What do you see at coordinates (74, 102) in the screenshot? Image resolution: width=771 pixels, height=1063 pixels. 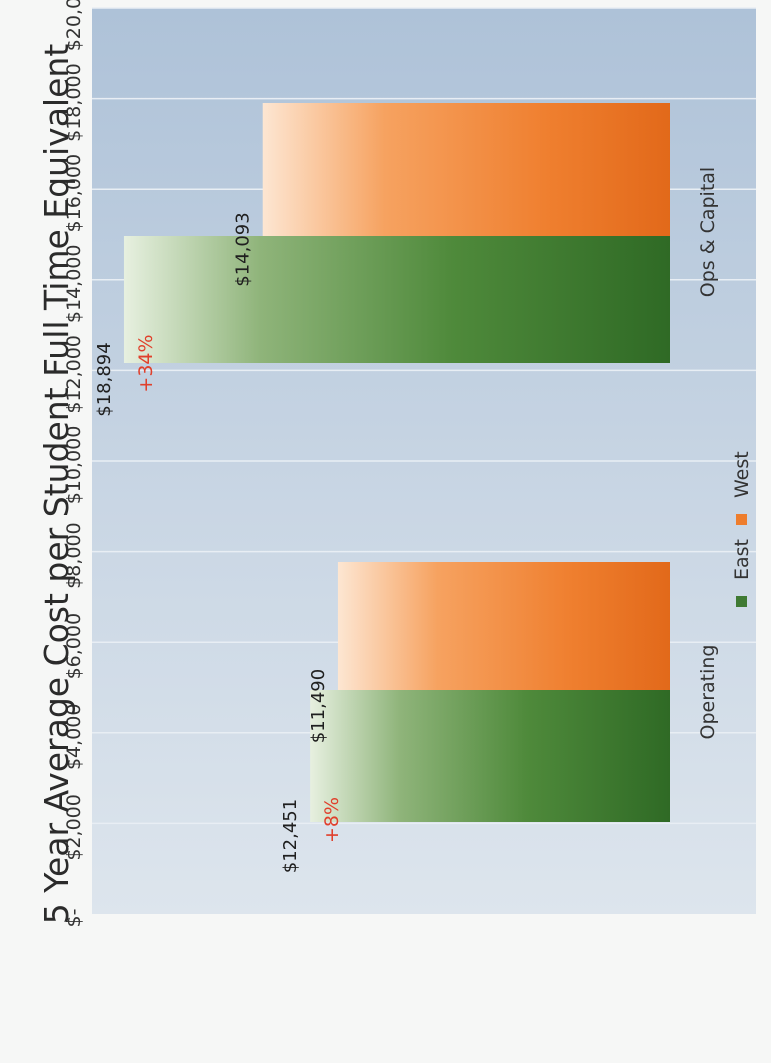 I see `y-tick-label-9: $18,000` at bounding box center [74, 102].